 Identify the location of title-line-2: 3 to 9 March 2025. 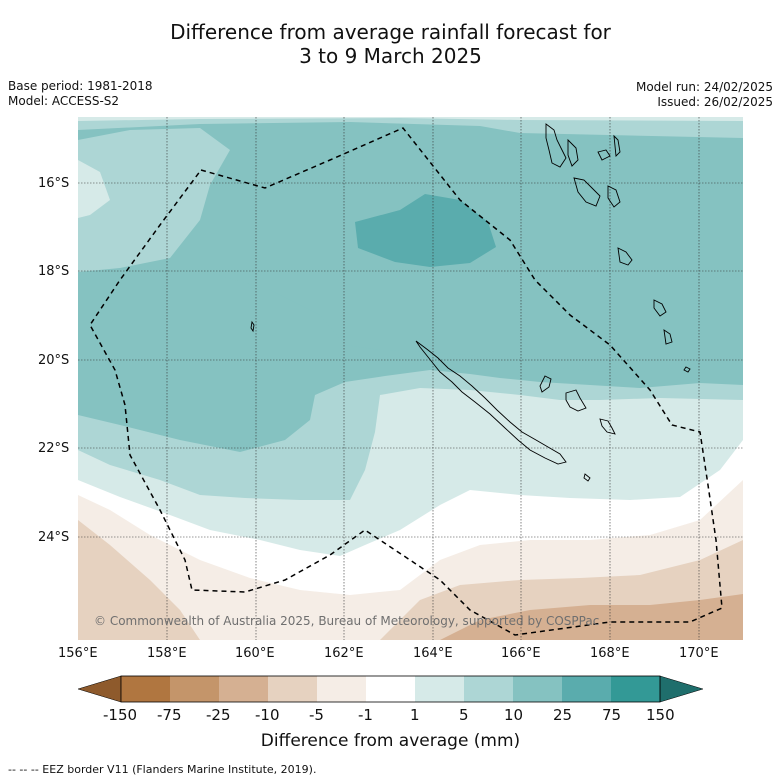
(390, 56).